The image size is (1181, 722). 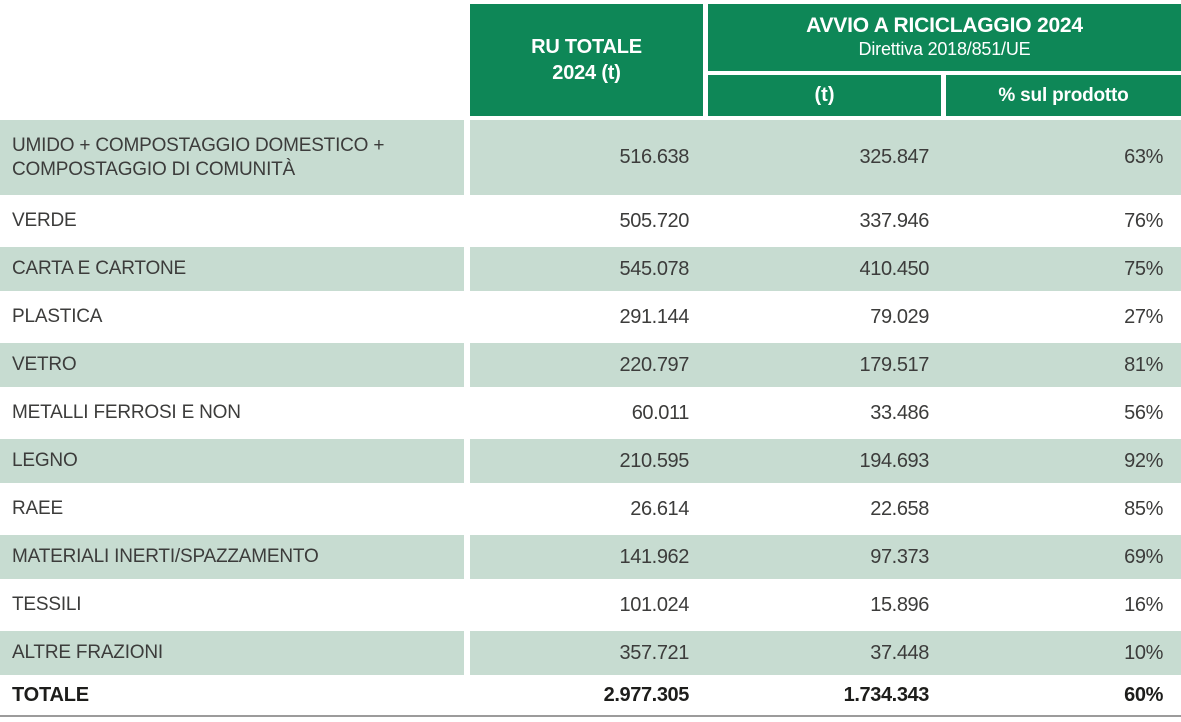 I want to click on cell-percent: 75%, so click(x=1061, y=269).